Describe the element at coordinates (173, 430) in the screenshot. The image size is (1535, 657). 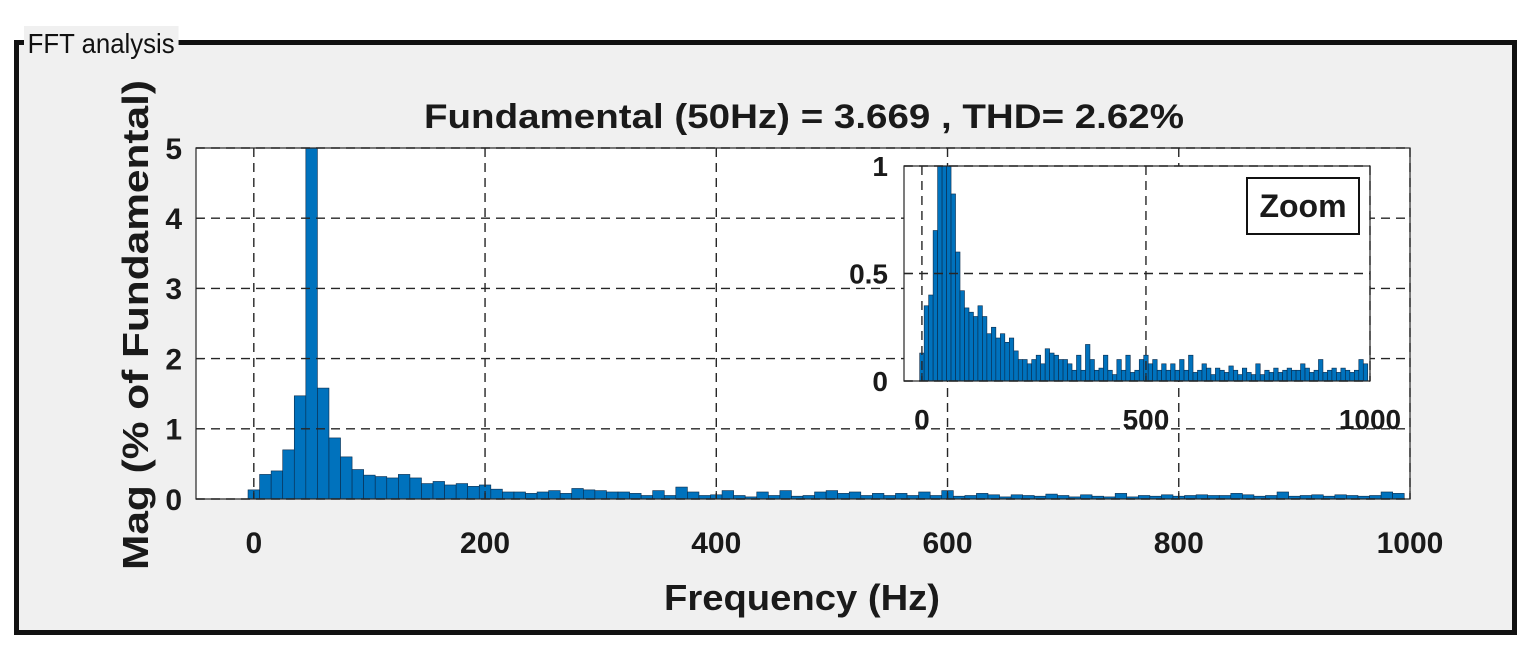
I see `main-y-tick-label: 1` at that location.